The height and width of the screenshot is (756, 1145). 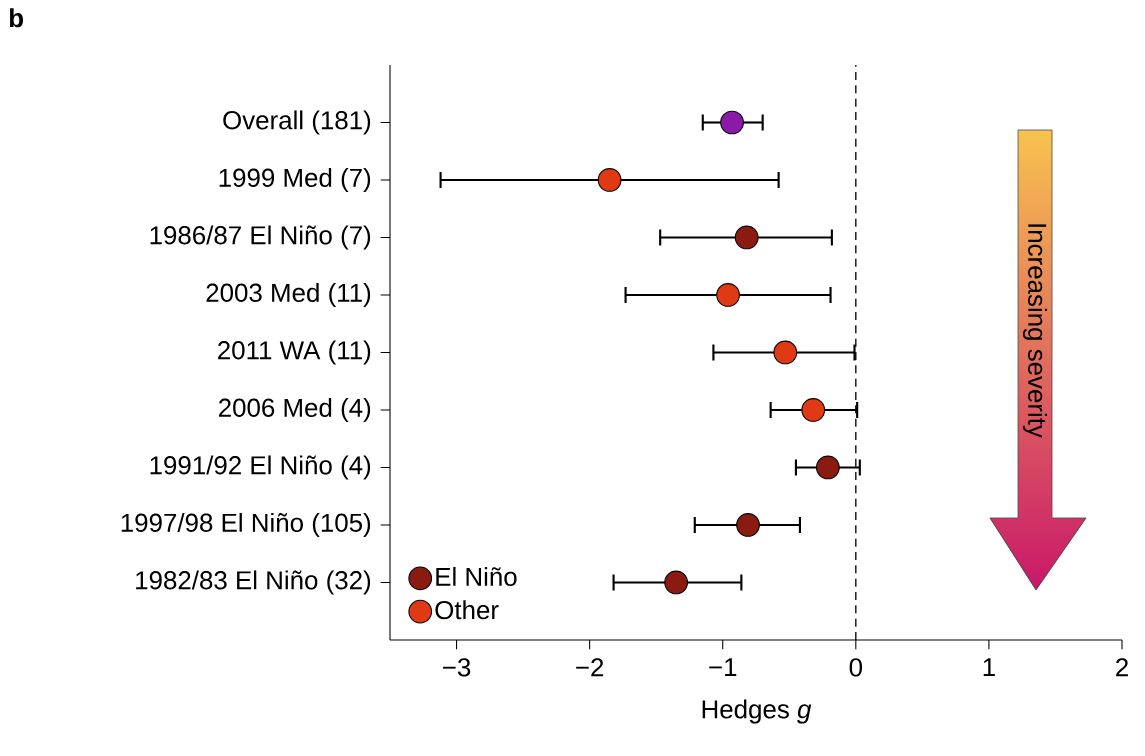 What do you see at coordinates (1035, 331) in the screenshot?
I see `annotation: Increasing severity` at bounding box center [1035, 331].